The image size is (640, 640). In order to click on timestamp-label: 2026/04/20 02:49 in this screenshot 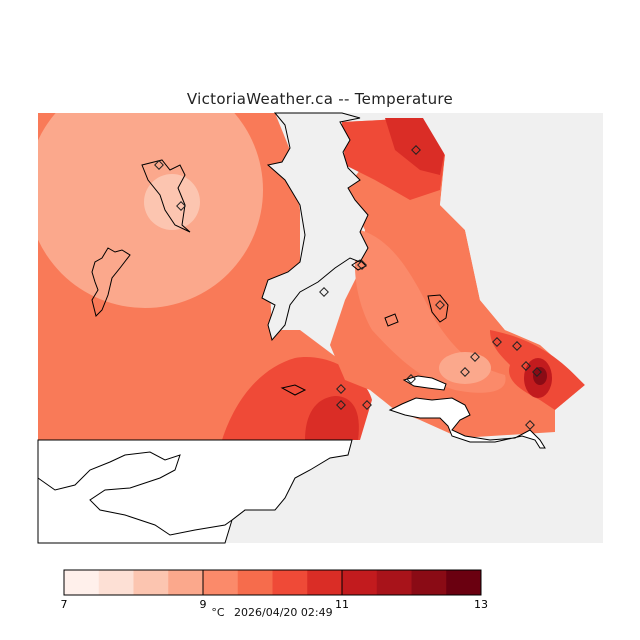, I will do `click(283, 612)`.